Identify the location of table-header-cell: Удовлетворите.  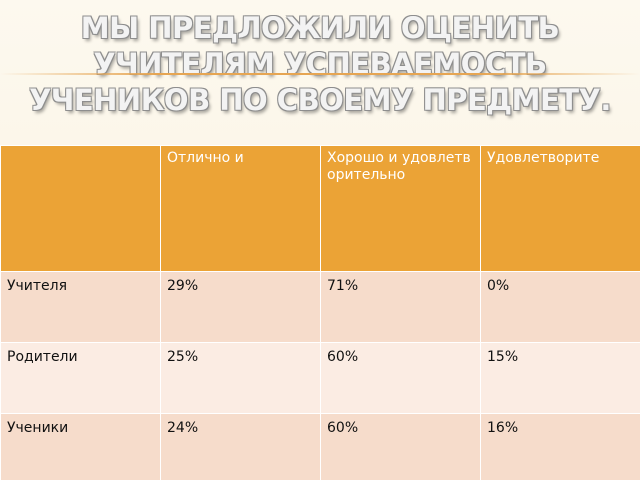
(560, 208).